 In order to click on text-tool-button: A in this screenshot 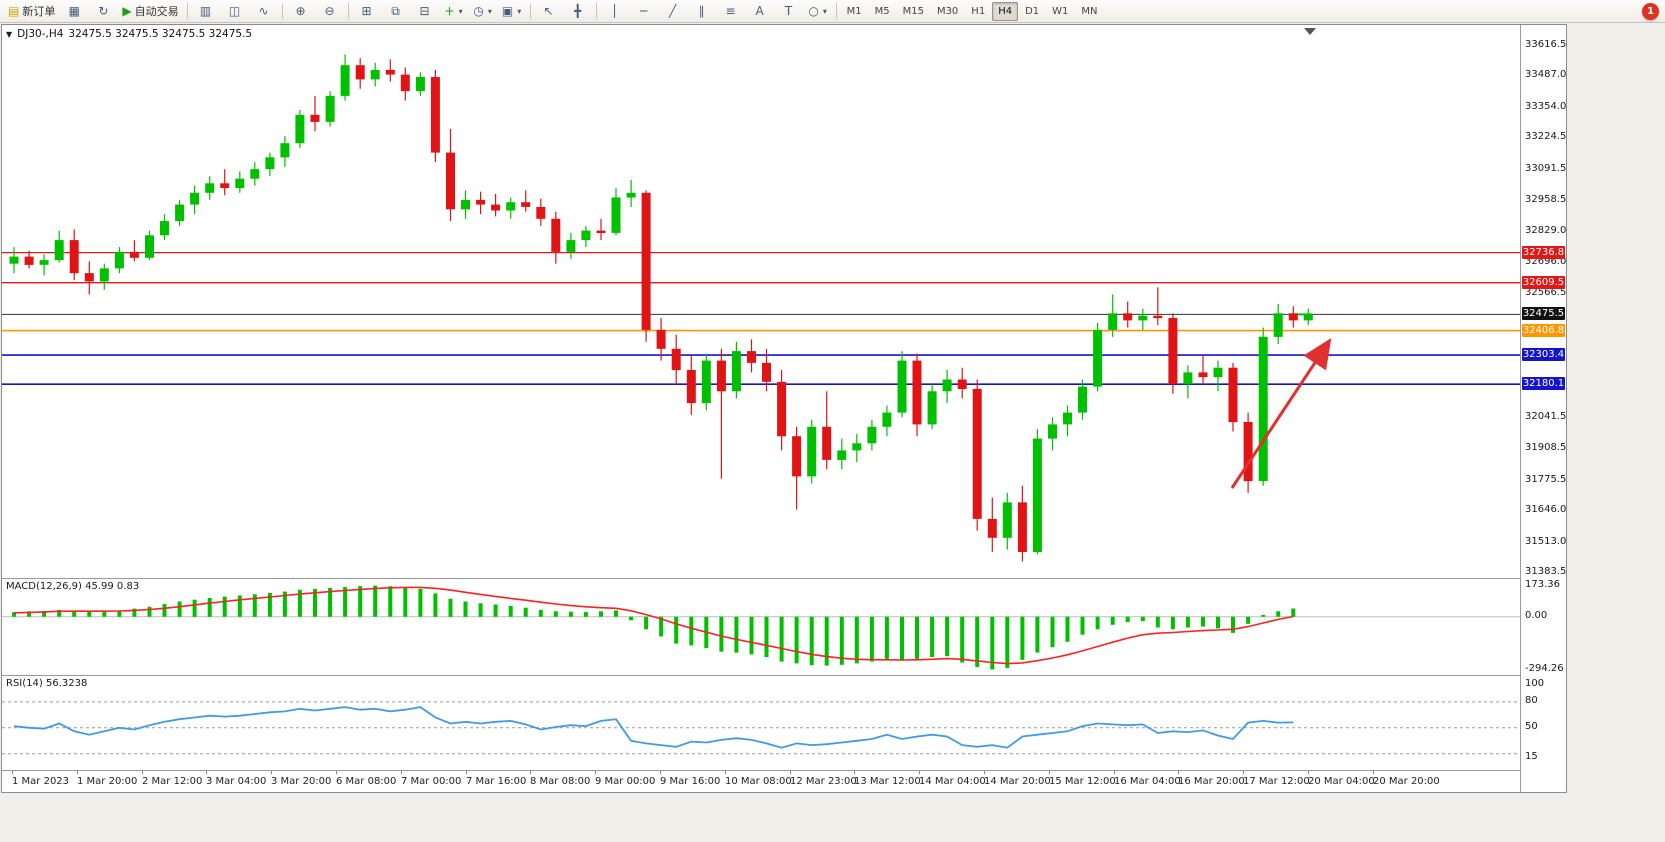, I will do `click(760, 11)`.